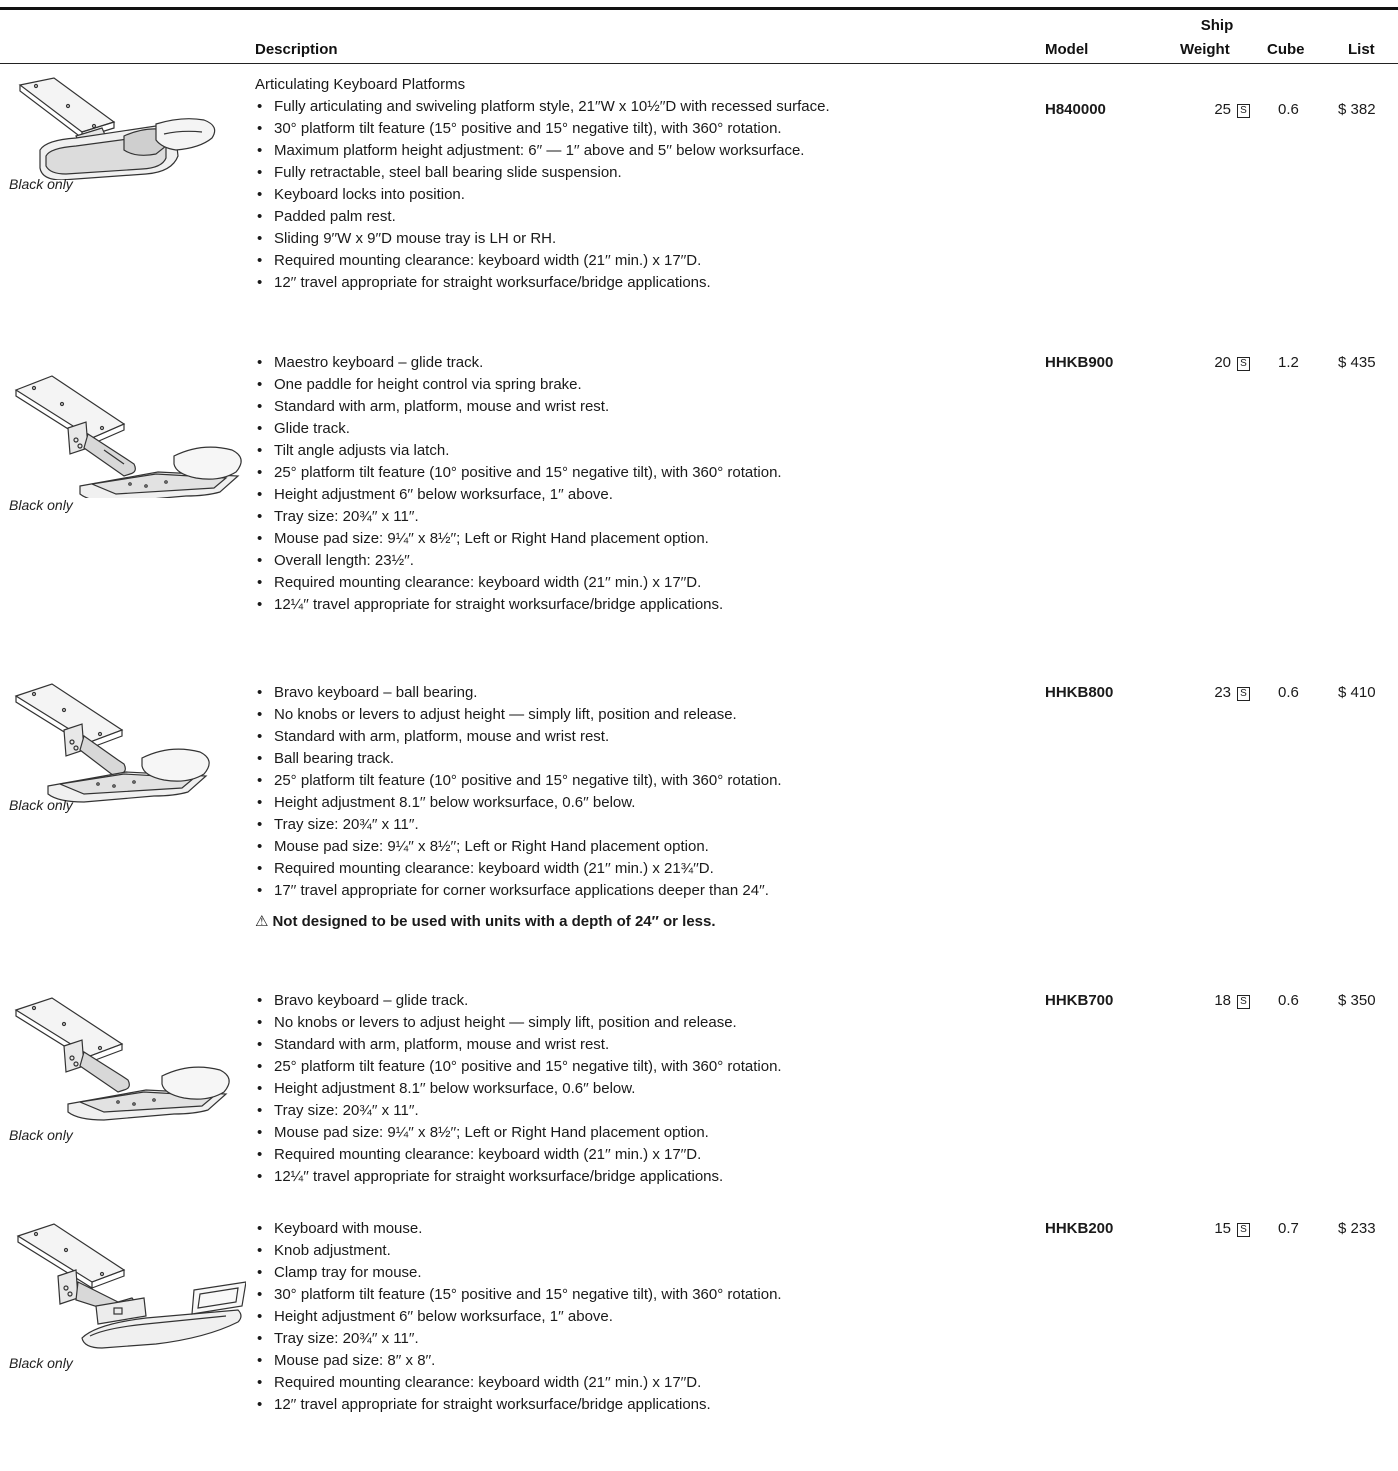  I want to click on top-rule, so click(699, 8).